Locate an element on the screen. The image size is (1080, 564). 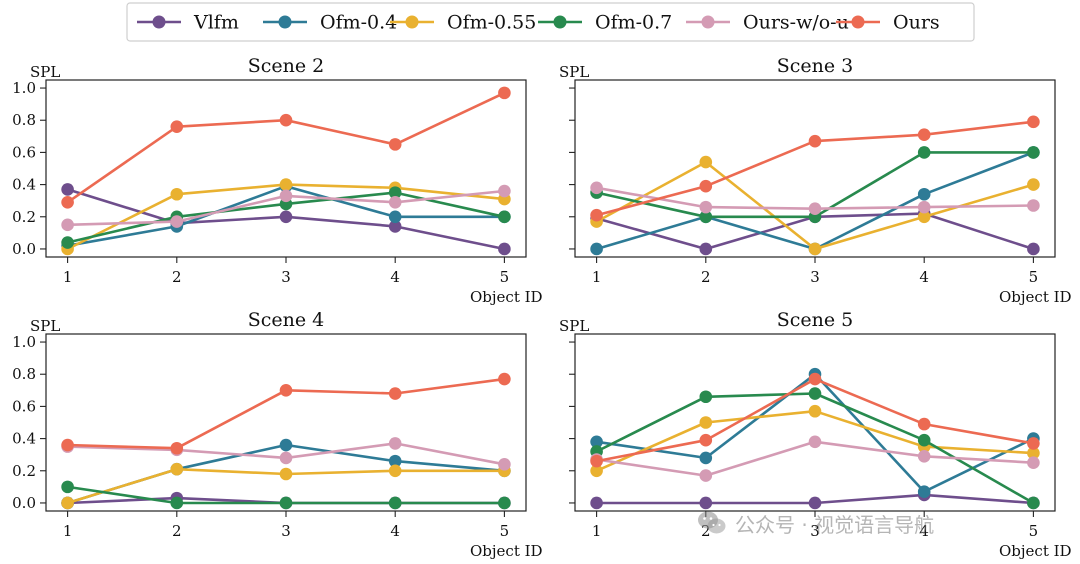
legend: Vlfm Ofm-0.4 Ofm-0.55 Ofm-0.7 Ours-w/o-u Ours is located at coordinates (550, 22).